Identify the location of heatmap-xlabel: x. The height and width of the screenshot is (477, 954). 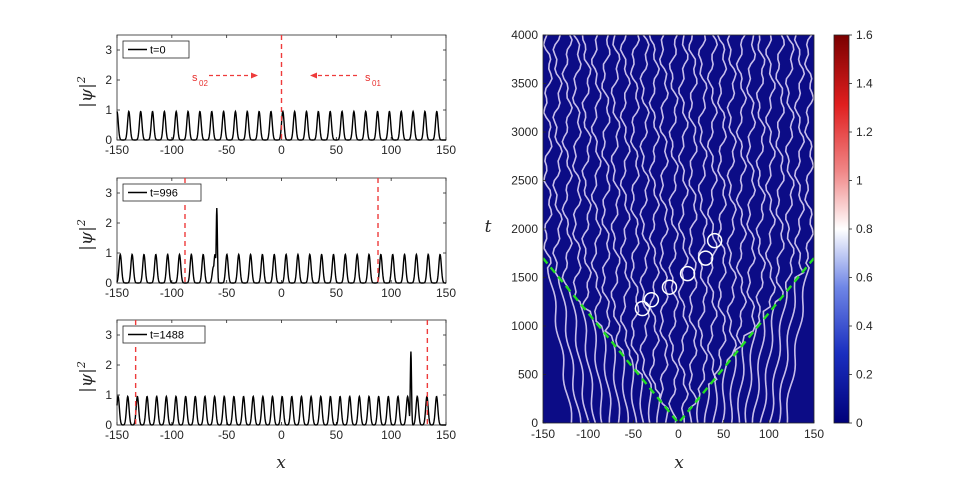
(679, 463).